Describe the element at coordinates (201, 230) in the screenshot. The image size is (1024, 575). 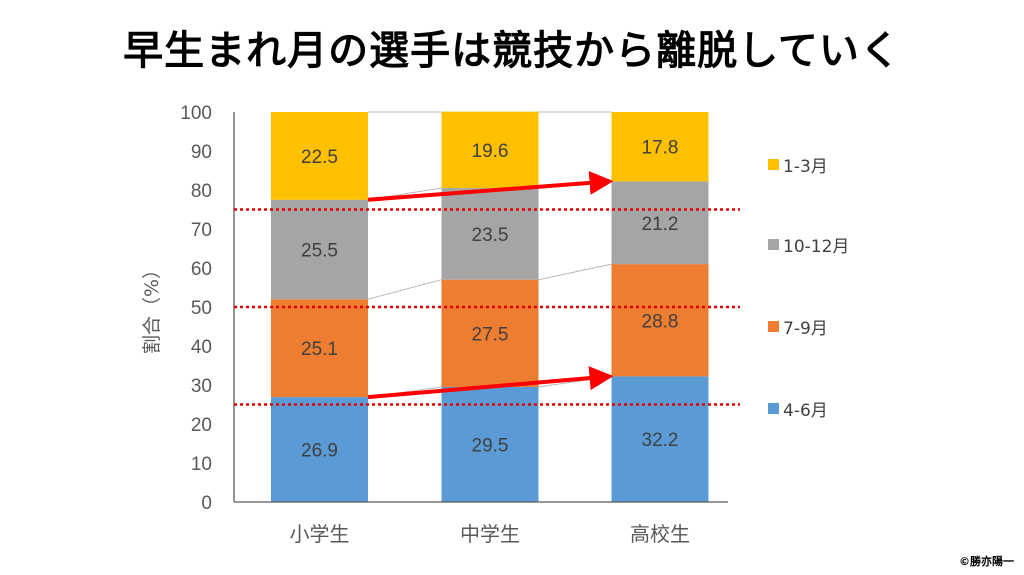
I see `y-tick-label: 70` at that location.